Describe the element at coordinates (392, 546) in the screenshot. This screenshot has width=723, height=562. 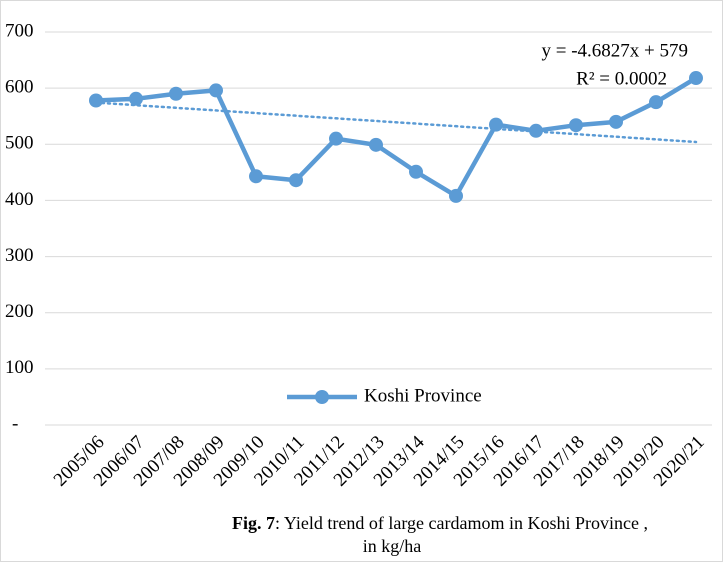
I see `caption-text2: in kg/ha` at that location.